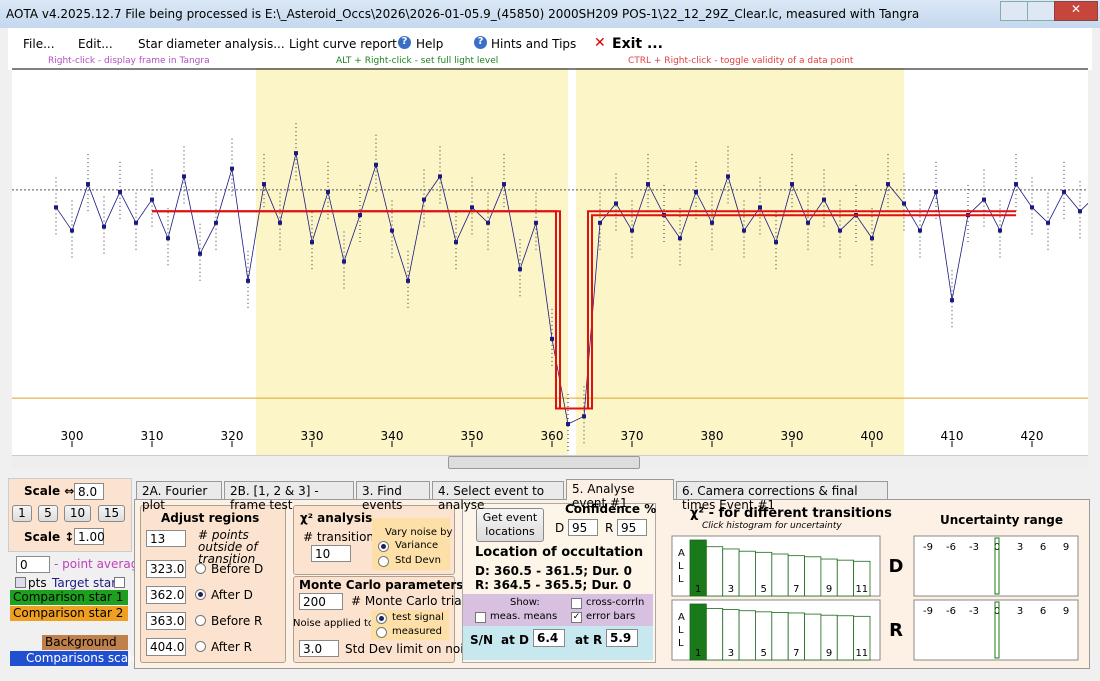 The width and height of the screenshot is (1100, 681). I want to click on transitions-input: 10, so click(331, 553).